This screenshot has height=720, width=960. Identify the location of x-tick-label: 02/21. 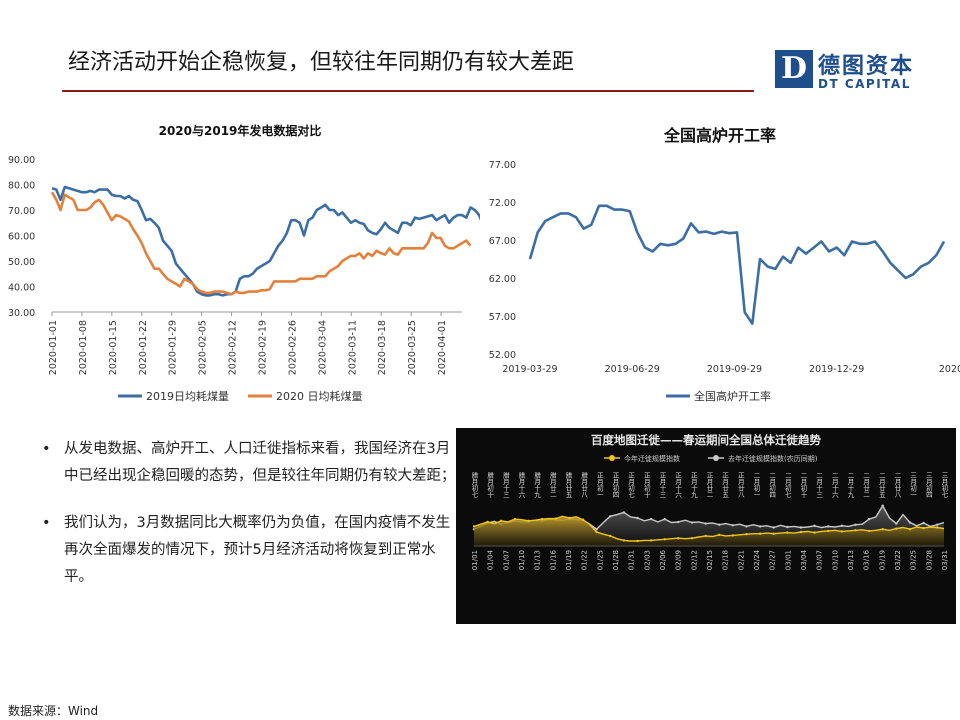
(741, 560).